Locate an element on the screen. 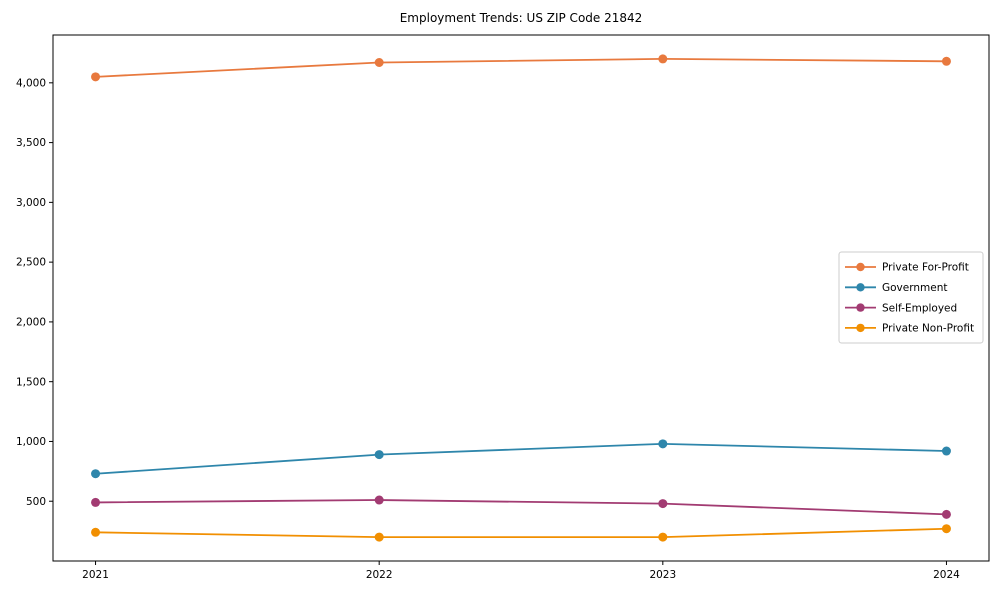 This screenshot has height=600, width=1000. legend-label: Private For-Profit is located at coordinates (925, 268).